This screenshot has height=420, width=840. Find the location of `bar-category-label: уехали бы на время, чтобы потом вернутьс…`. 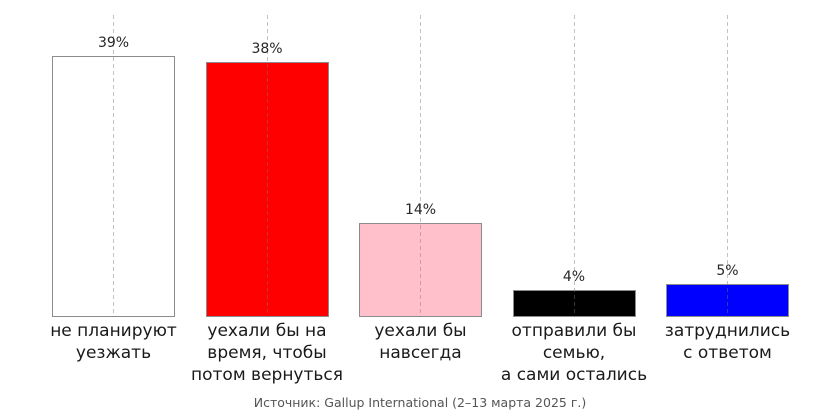

bar-category-label: уехали бы на время, чтобы потом вернутьс… is located at coordinates (267, 353).